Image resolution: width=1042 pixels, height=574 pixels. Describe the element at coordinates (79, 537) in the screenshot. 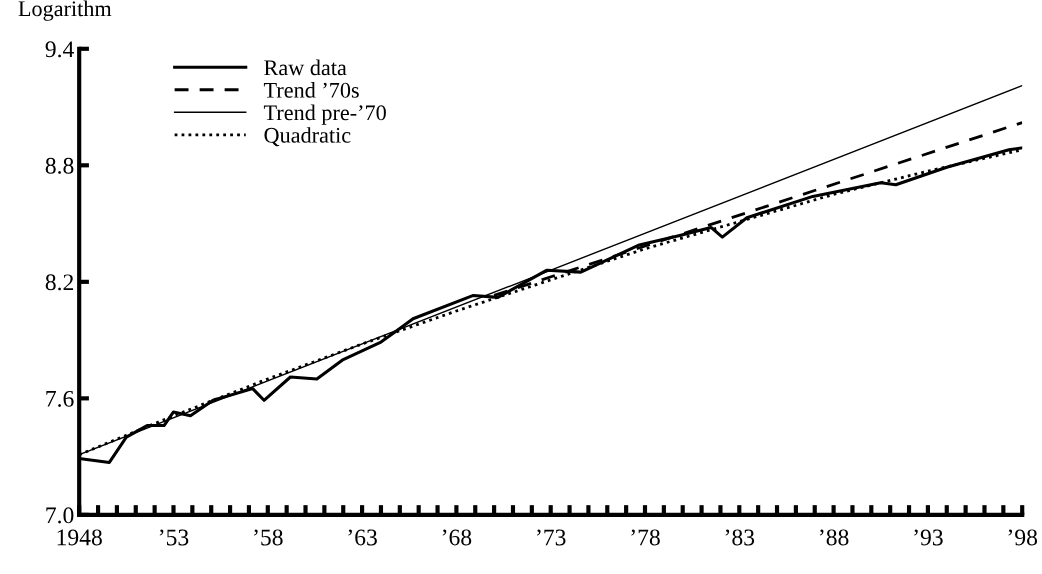

I see `x-tick-label: 1948` at that location.